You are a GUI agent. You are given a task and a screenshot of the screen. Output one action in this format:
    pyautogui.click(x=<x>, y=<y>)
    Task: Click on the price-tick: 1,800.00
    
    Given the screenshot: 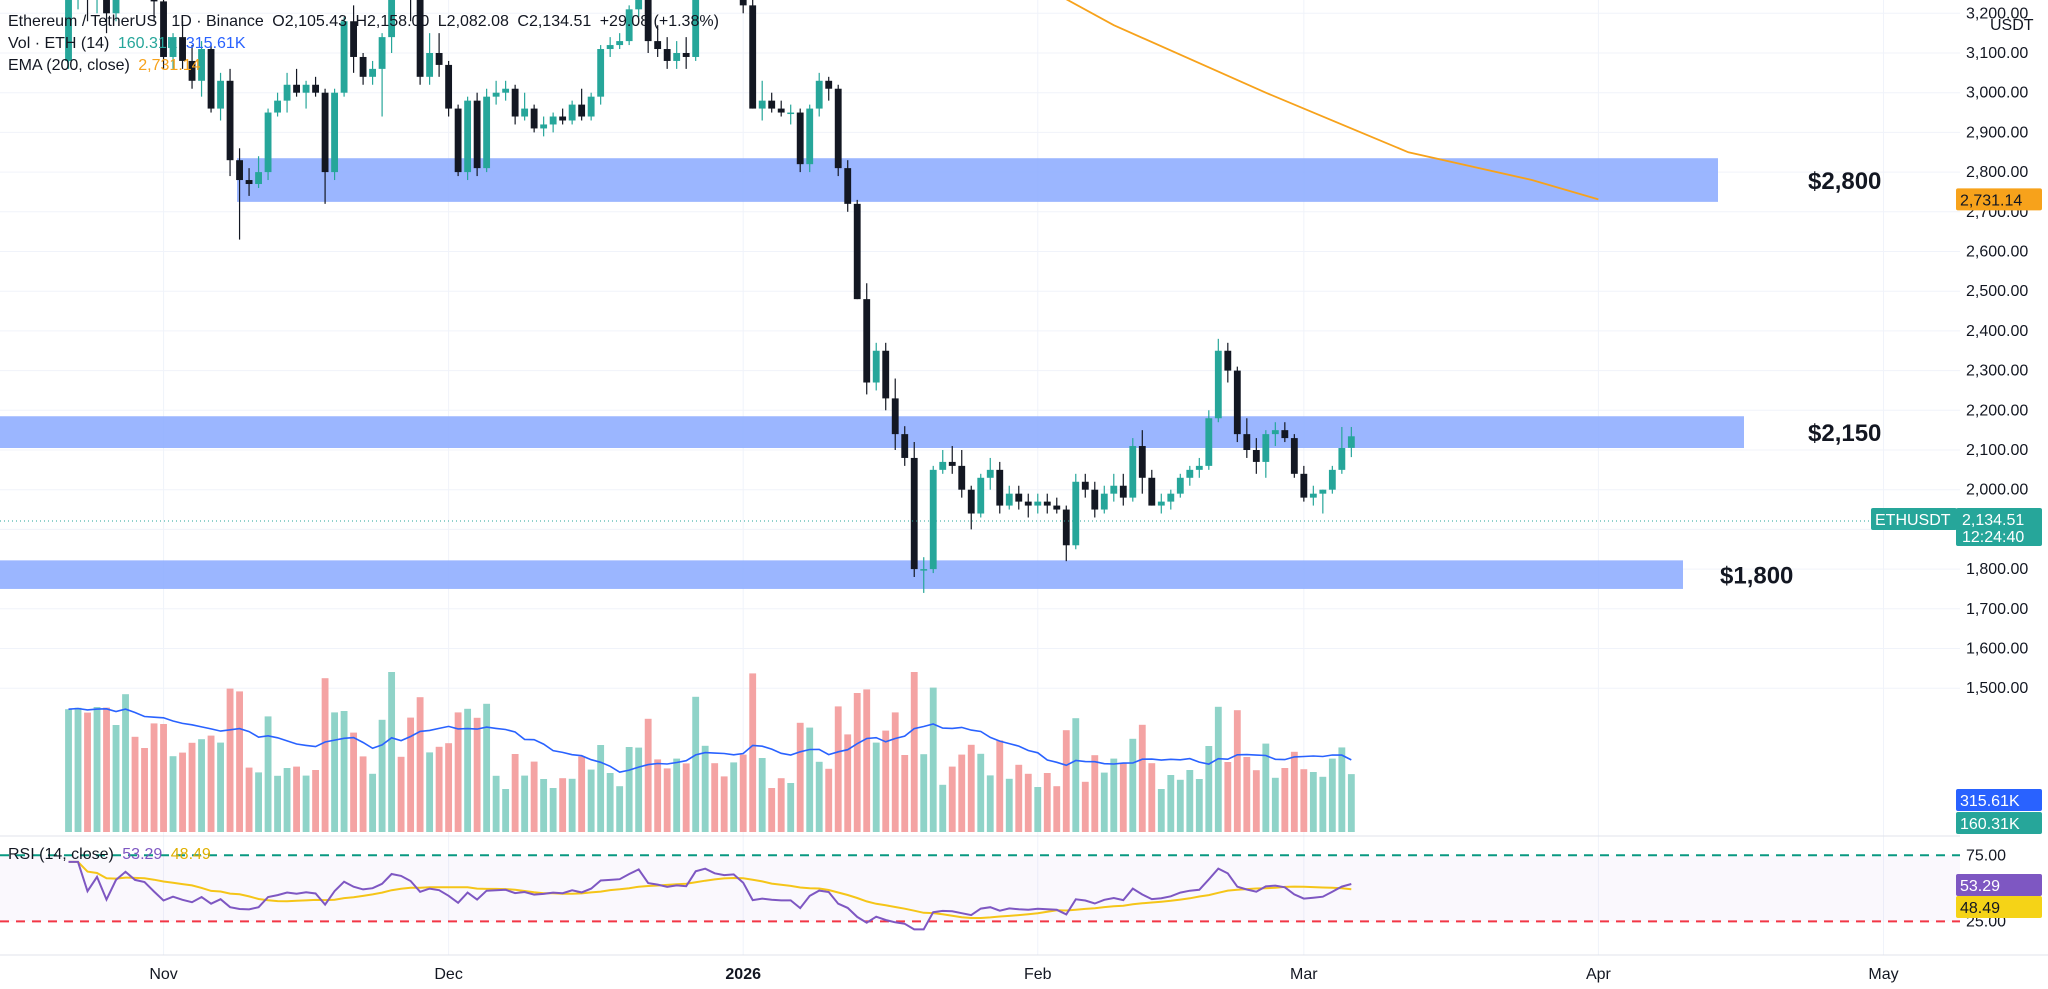 What is the action you would take?
    pyautogui.click(x=1997, y=569)
    